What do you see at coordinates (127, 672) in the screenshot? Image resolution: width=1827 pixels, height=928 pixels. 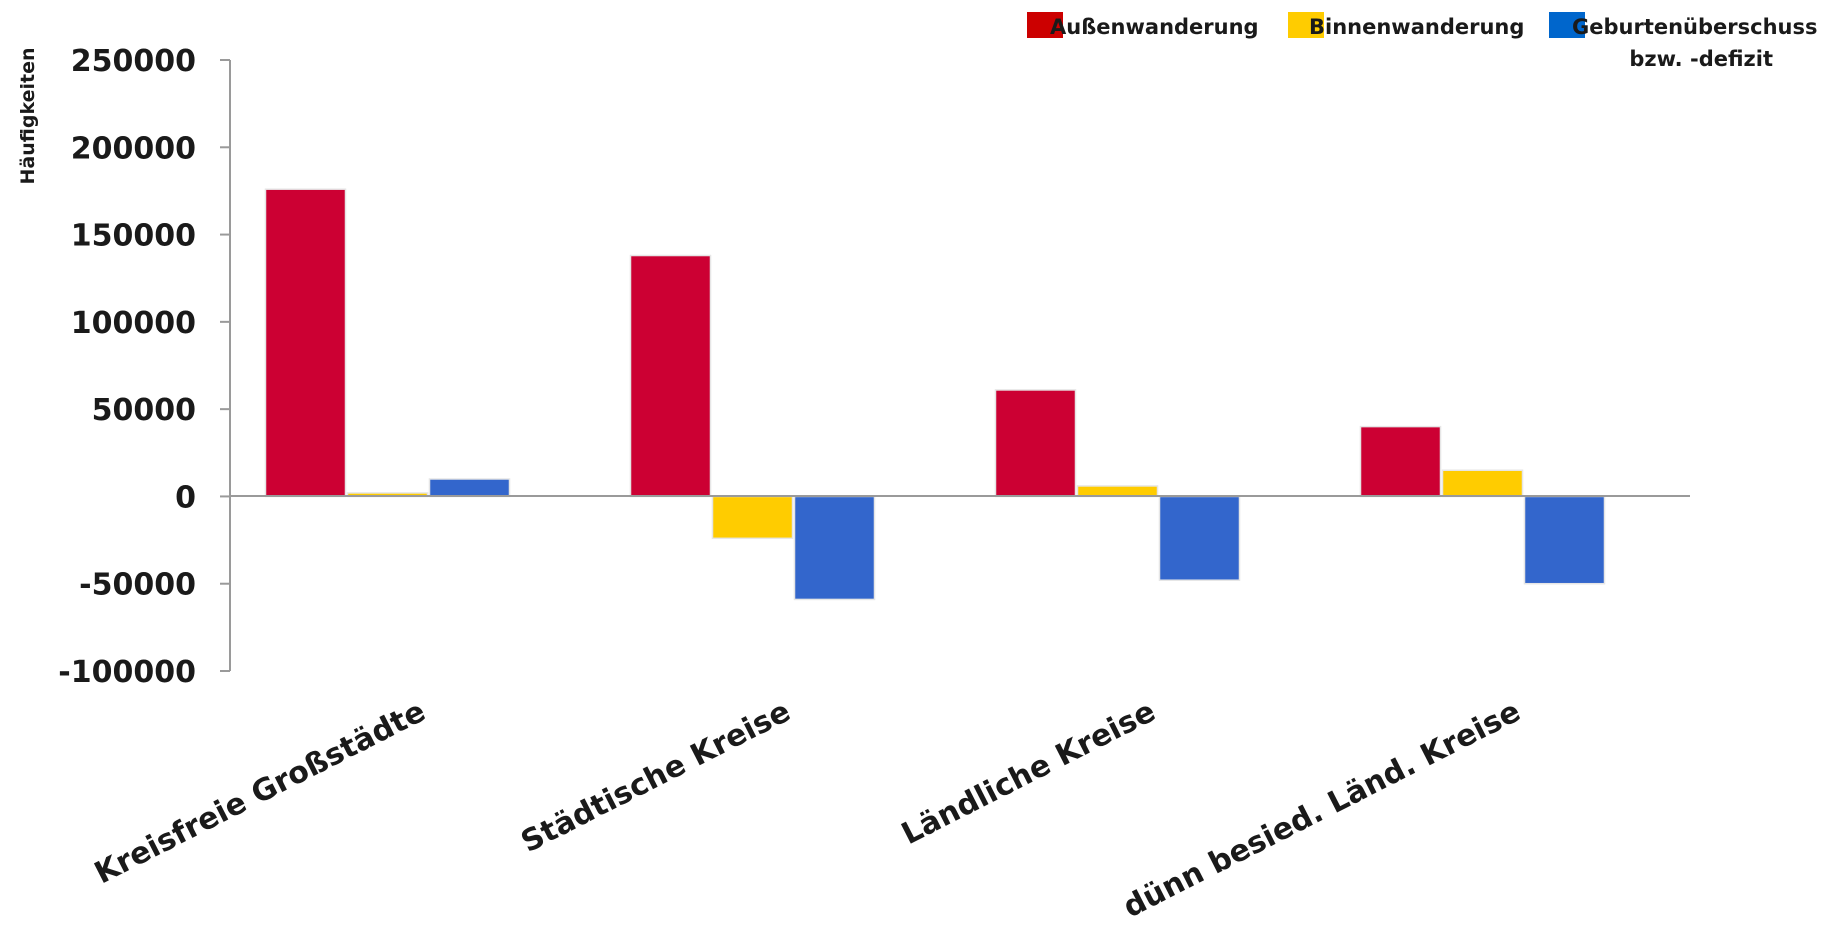 I see `y-tick-label: -100000` at bounding box center [127, 672].